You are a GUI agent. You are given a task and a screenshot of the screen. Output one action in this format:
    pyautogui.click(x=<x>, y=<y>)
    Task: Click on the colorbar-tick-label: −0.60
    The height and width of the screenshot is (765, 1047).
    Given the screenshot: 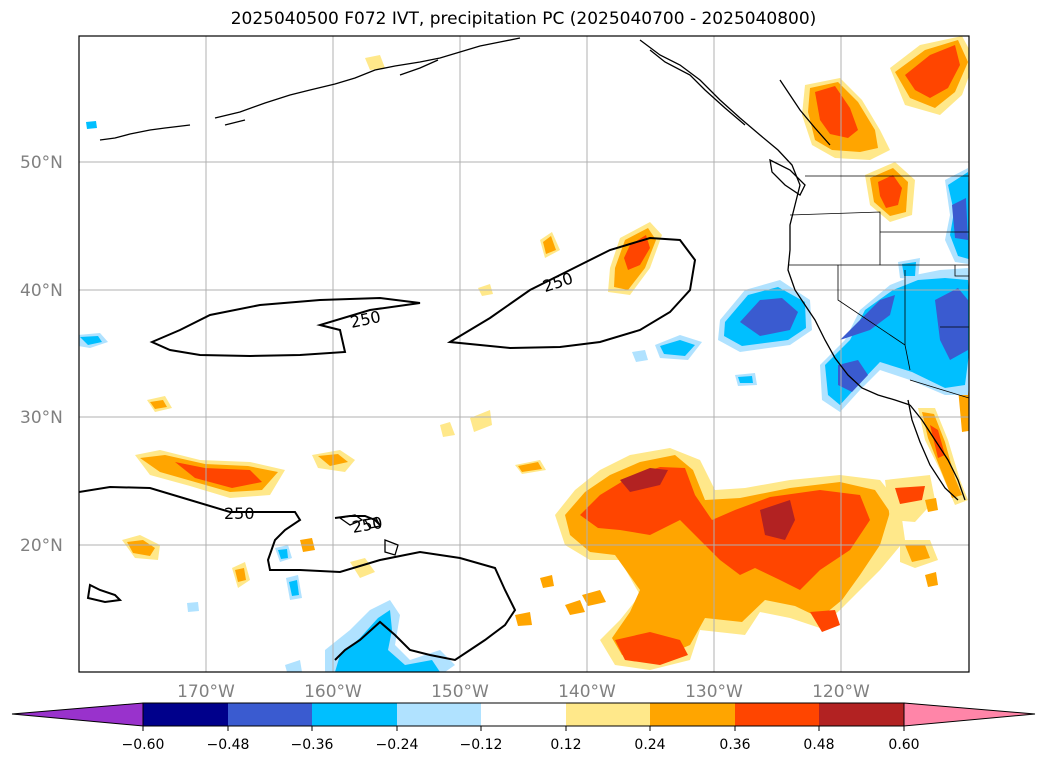 What is the action you would take?
    pyautogui.click(x=143, y=745)
    